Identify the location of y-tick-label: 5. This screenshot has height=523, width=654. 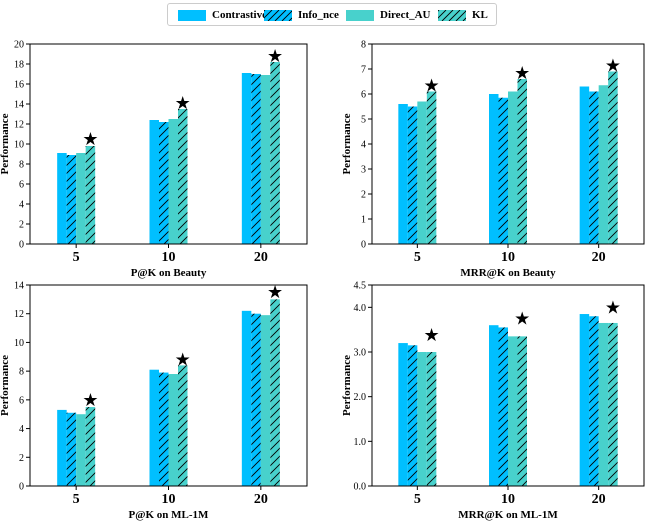
(363, 120).